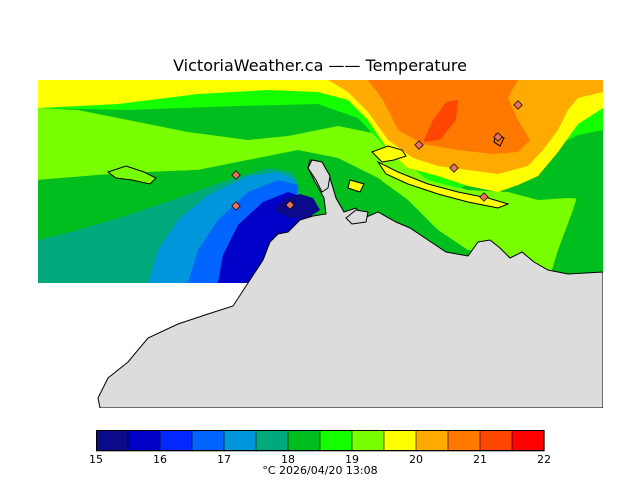  Describe the element at coordinates (320, 65) in the screenshot. I see `chart-title: VictoriaWeather.ca —— Temperature` at that location.